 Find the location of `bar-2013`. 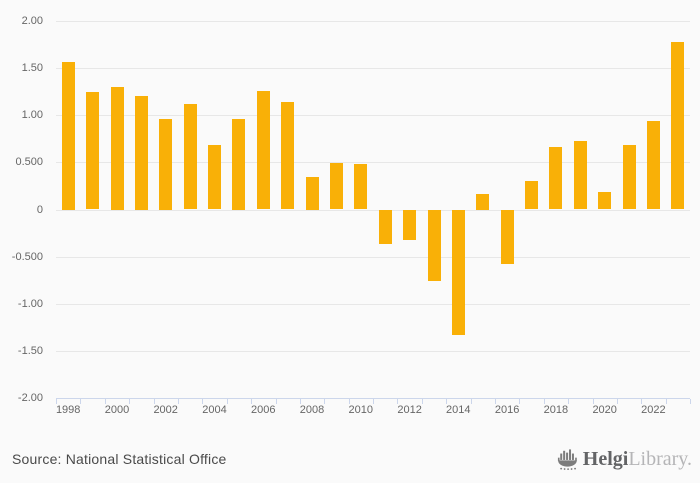

bar-2013 is located at coordinates (434, 245).